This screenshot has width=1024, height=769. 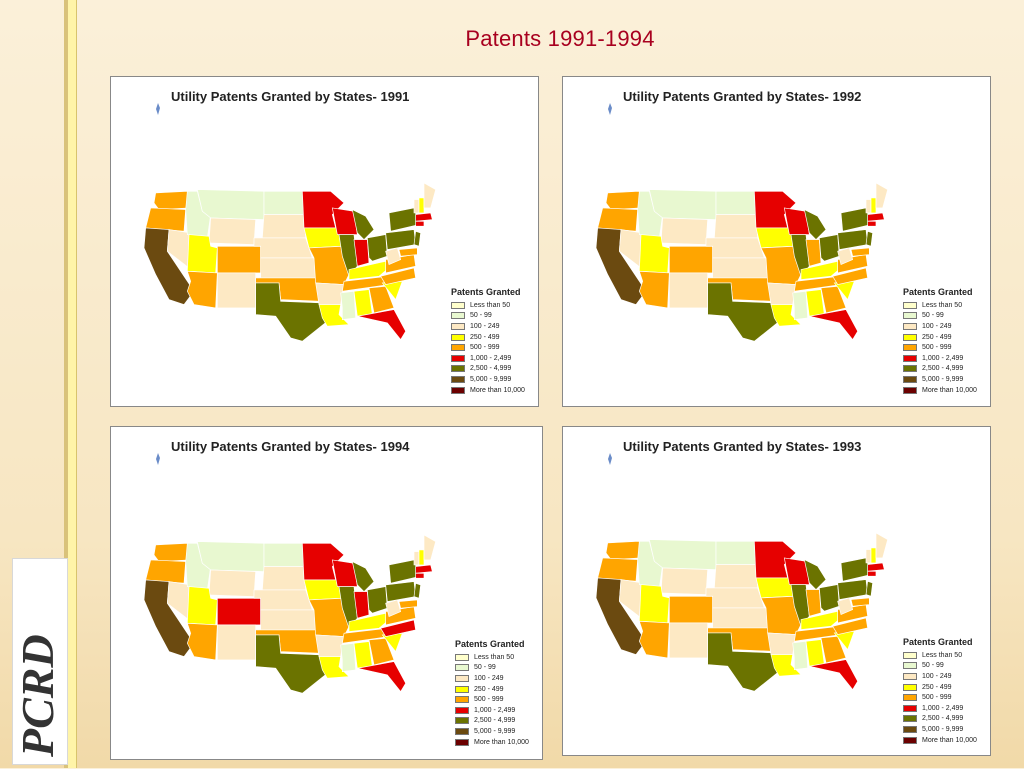 What do you see at coordinates (420, 575) in the screenshot?
I see `state-ct` at bounding box center [420, 575].